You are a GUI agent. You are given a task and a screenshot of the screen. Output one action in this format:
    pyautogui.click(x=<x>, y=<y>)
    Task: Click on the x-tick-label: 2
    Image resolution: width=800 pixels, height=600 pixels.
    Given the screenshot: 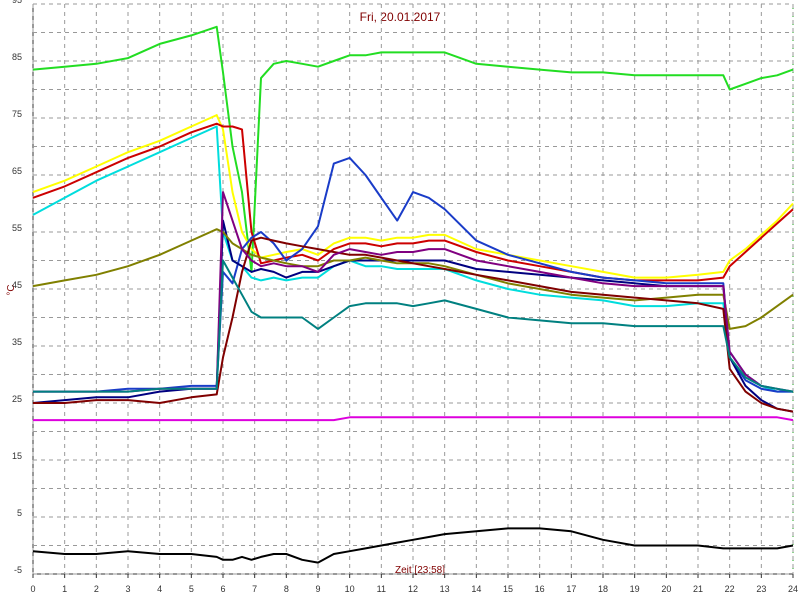 What is the action you would take?
    pyautogui.click(x=96, y=589)
    